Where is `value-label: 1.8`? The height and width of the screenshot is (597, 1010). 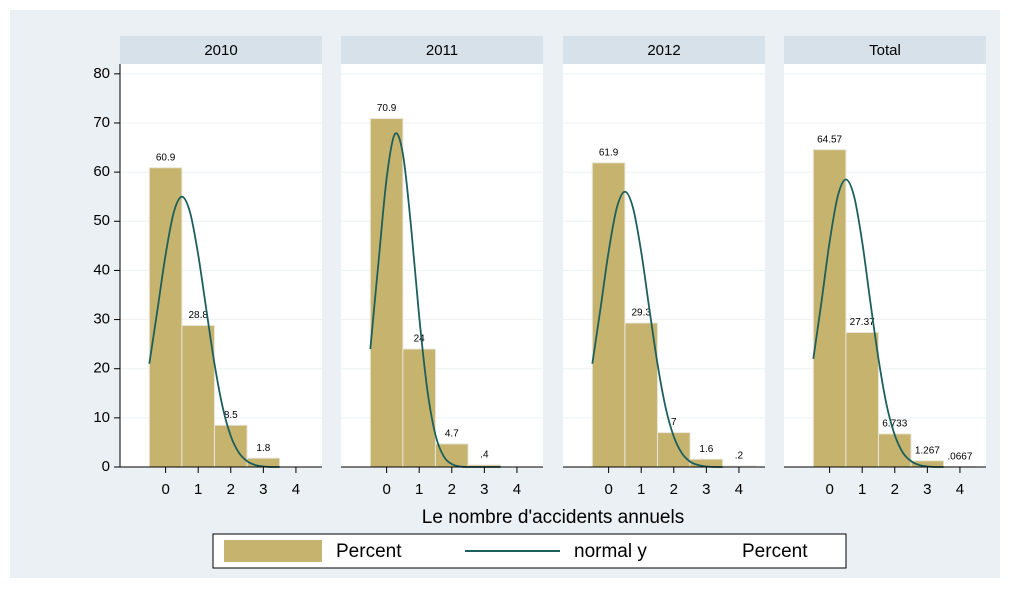
value-label: 1.8 is located at coordinates (263, 448).